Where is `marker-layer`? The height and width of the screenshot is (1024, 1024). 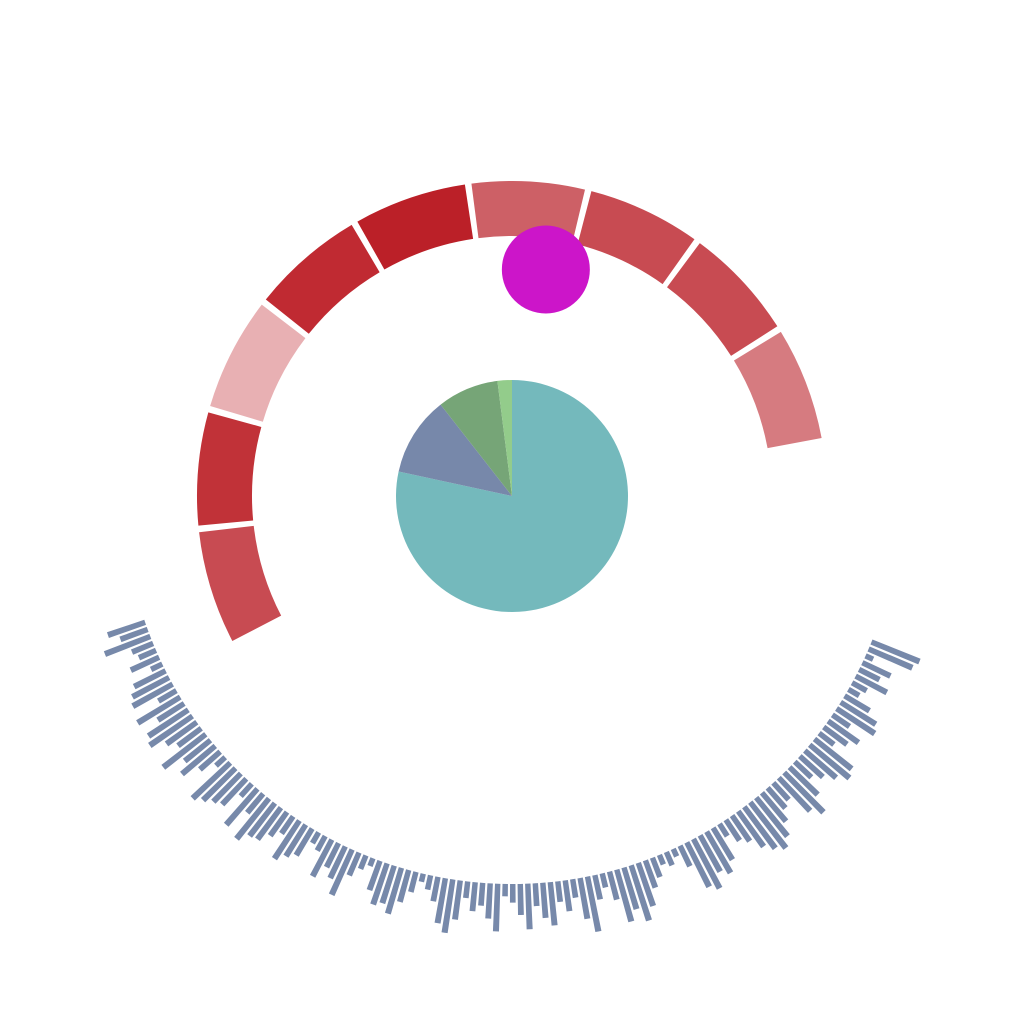
marker-layer is located at coordinates (545, 269).